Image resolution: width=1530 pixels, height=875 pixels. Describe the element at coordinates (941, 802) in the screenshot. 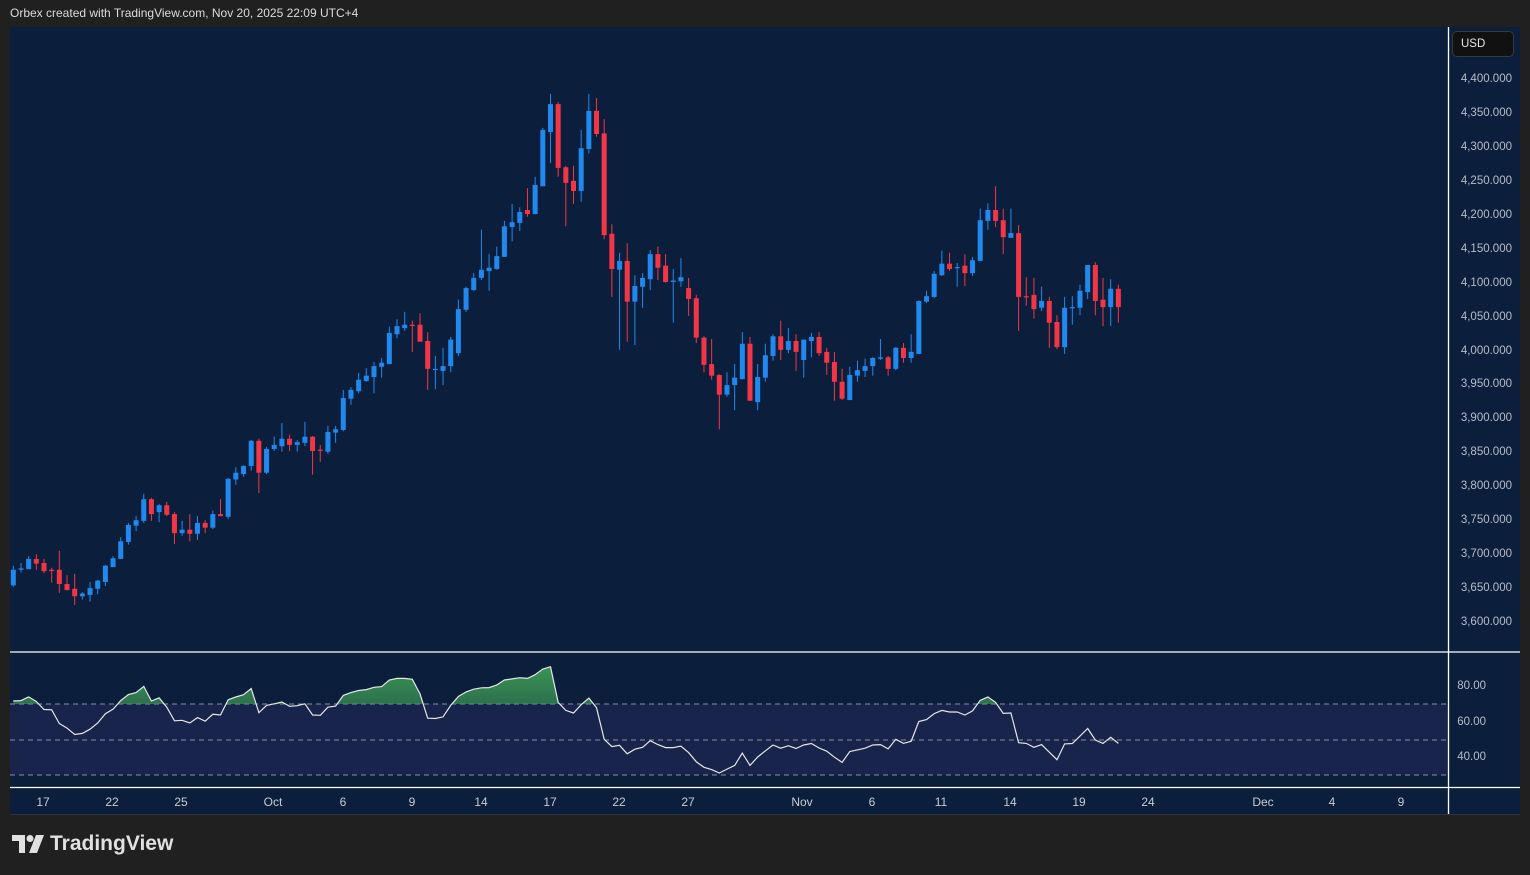

I see `time-tick-label: 11` at that location.